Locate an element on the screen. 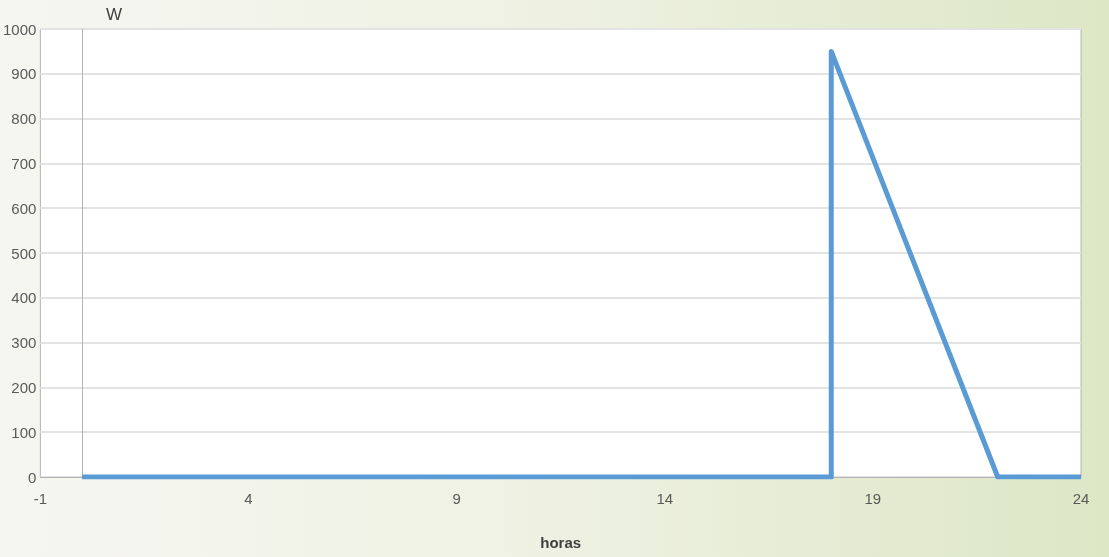 Image resolution: width=1109 pixels, height=557 pixels. y-tick-label: 300 is located at coordinates (24, 343).